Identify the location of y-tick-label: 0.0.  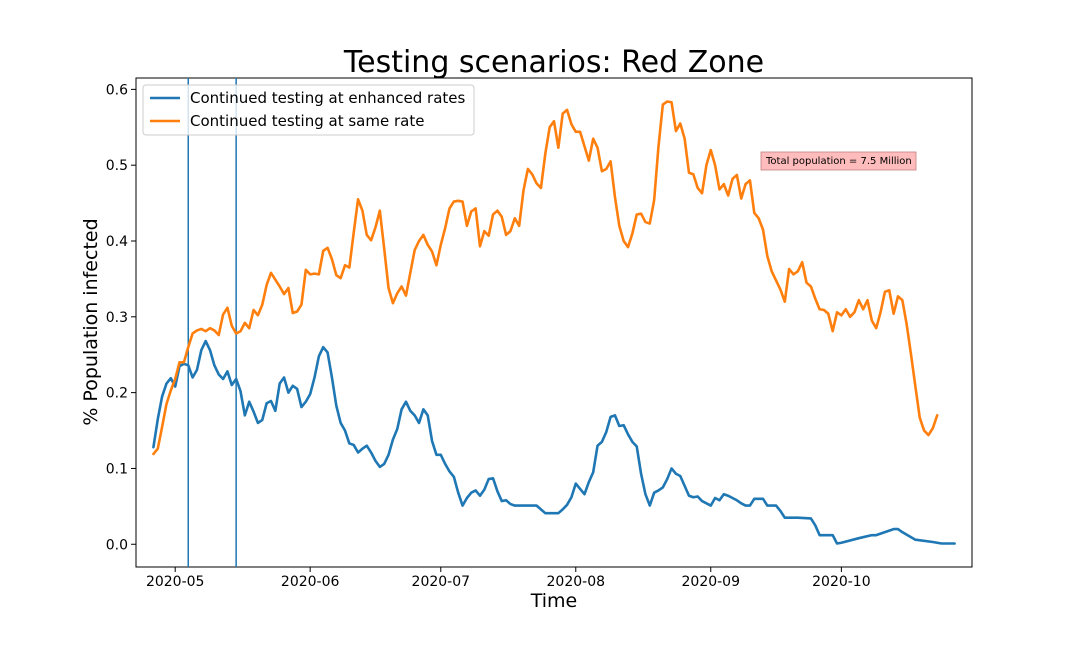
(117, 545).